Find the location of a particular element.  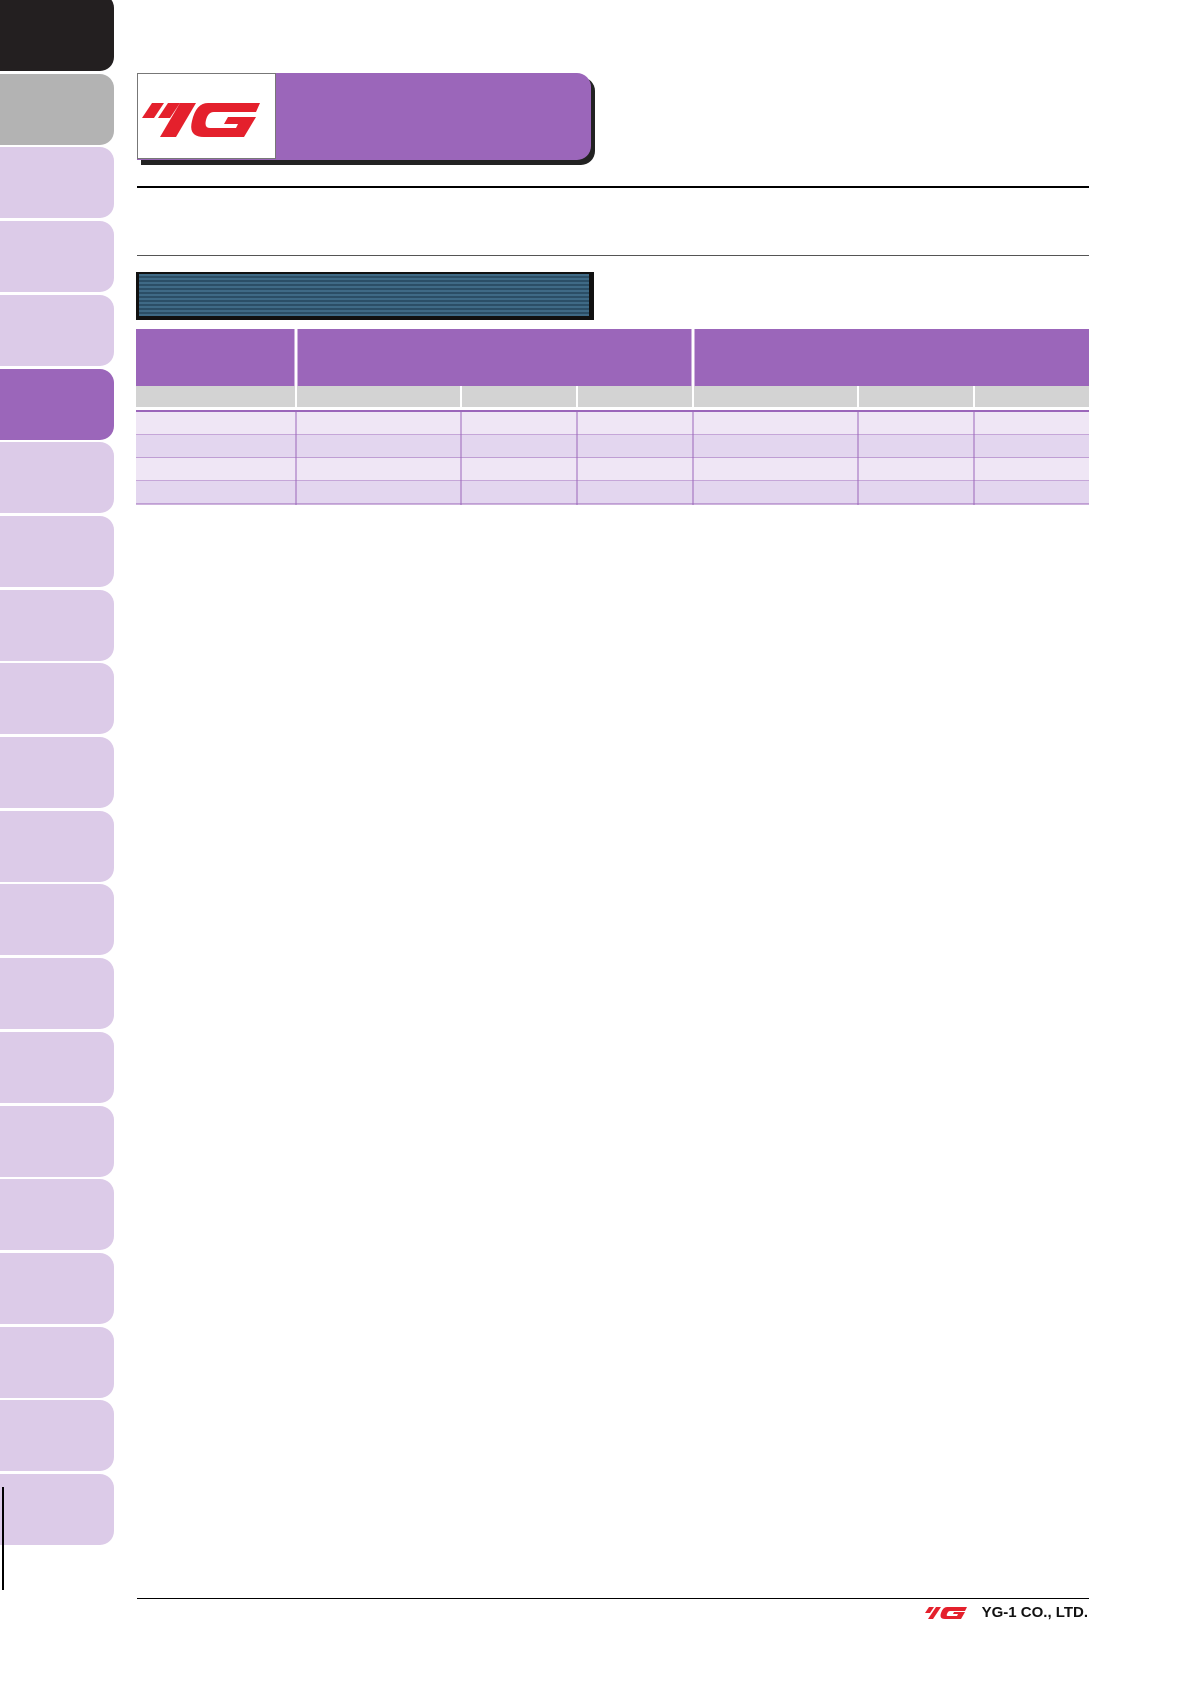

left-edge-line is located at coordinates (3, 1538).